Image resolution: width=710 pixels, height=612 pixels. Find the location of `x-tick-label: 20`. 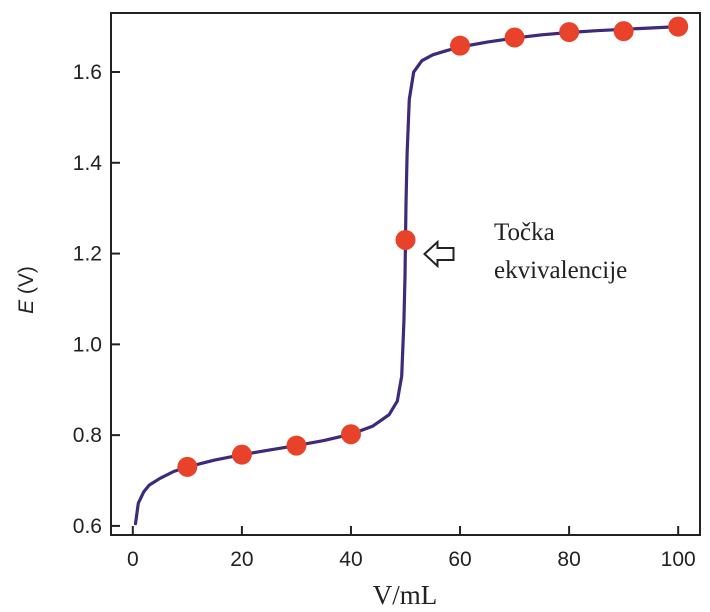

x-tick-label: 20 is located at coordinates (241, 559).